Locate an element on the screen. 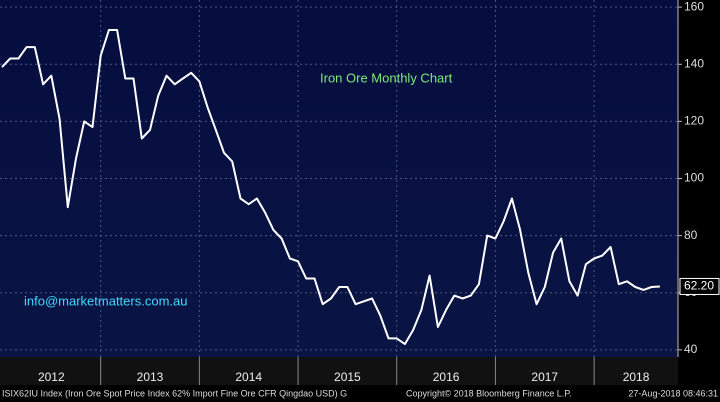 The width and height of the screenshot is (720, 402). x-tick-label: 2017 is located at coordinates (544, 377).